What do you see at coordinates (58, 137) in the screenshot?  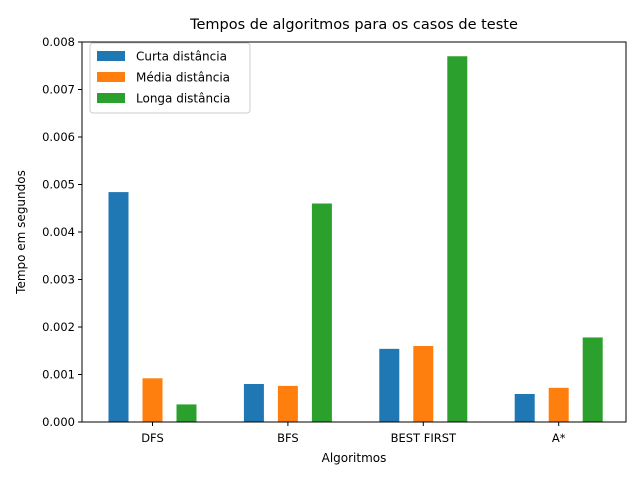 I see `y-tick-label: 0.006` at bounding box center [58, 137].